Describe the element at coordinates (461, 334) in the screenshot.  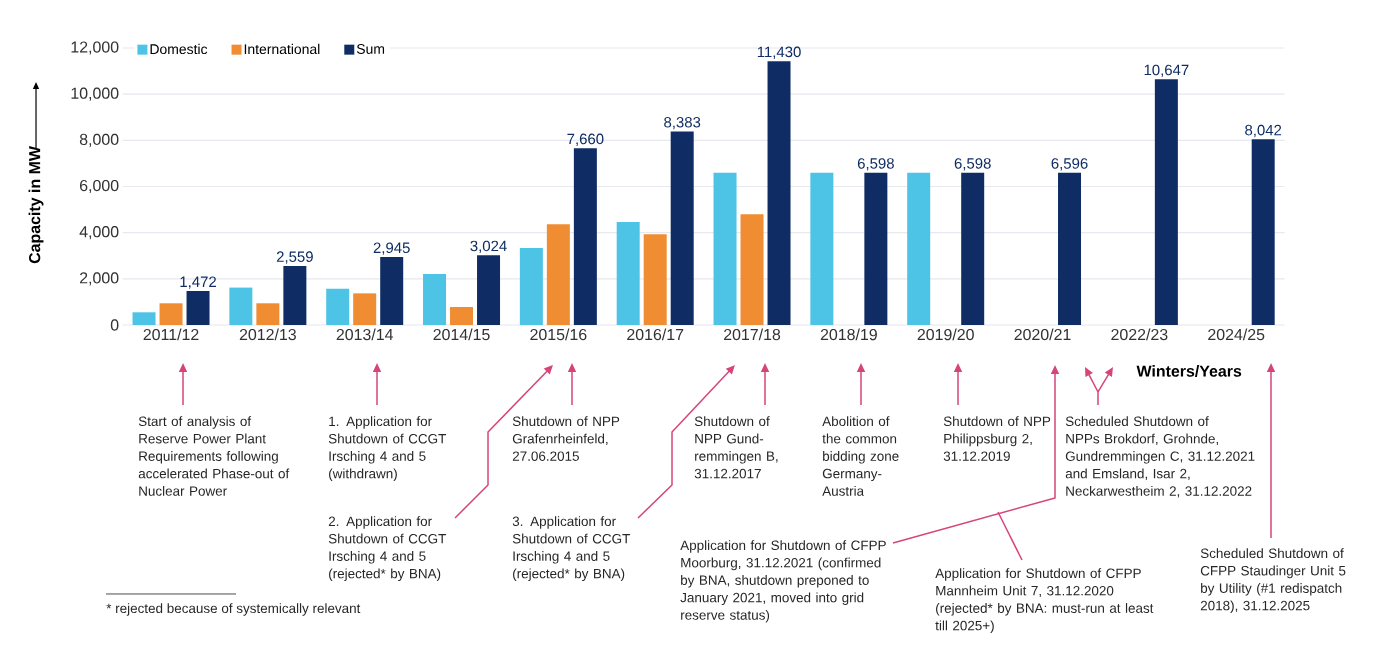
I see `x-tick-label: 2014/15` at that location.